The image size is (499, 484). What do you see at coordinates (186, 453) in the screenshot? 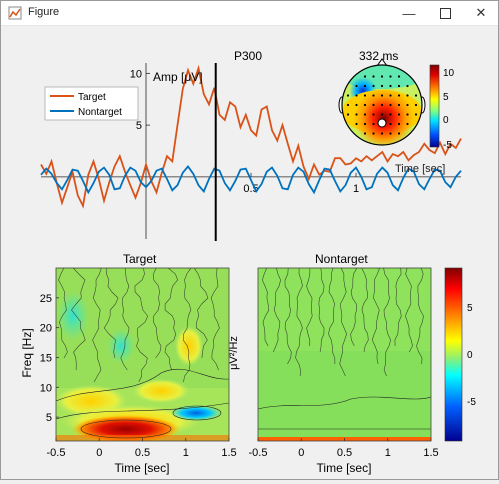
I see `tf-x-tick-label: 1` at bounding box center [186, 453].